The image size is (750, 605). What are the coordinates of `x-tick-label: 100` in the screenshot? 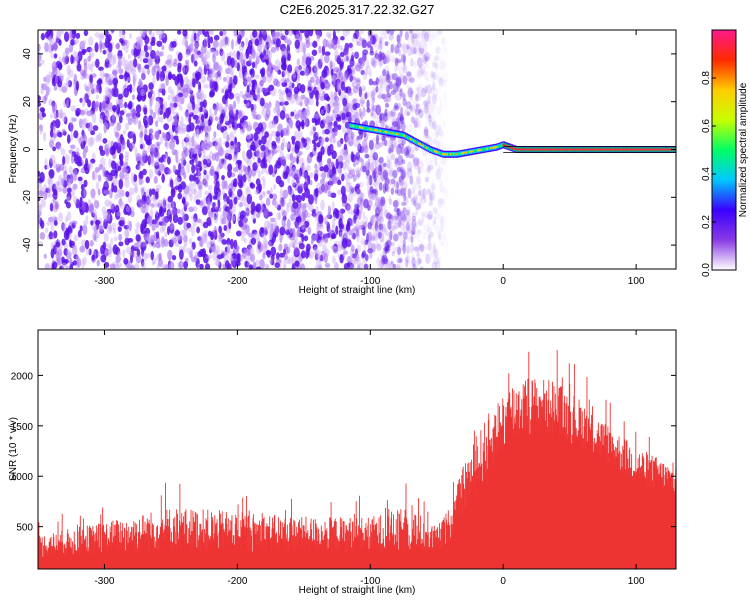 It's located at (636, 581).